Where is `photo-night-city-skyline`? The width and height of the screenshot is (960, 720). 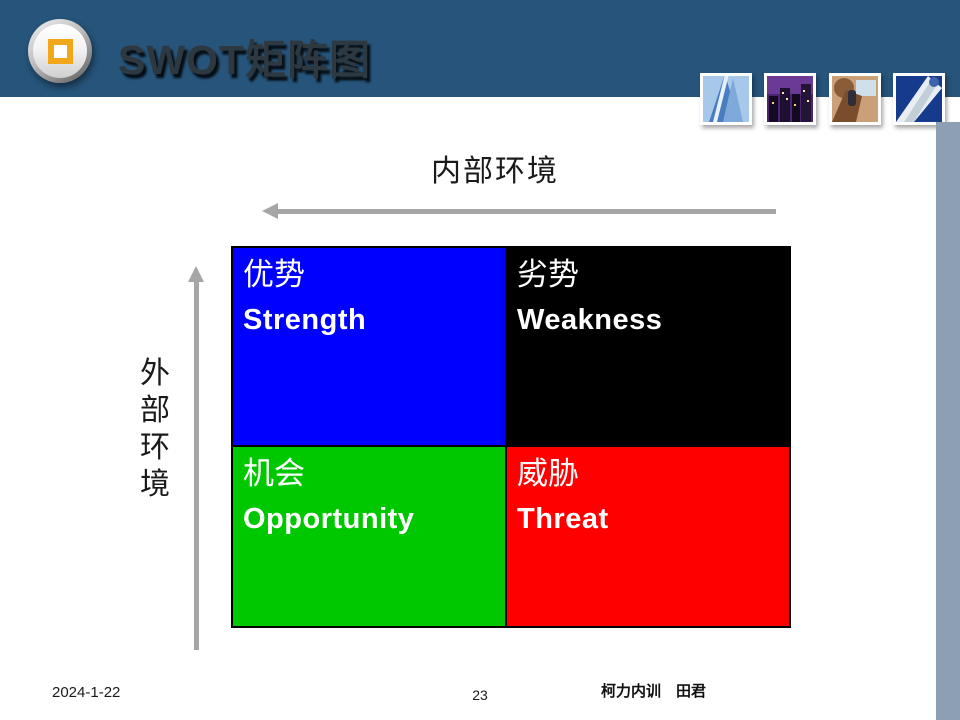 photo-night-city-skyline is located at coordinates (790, 99).